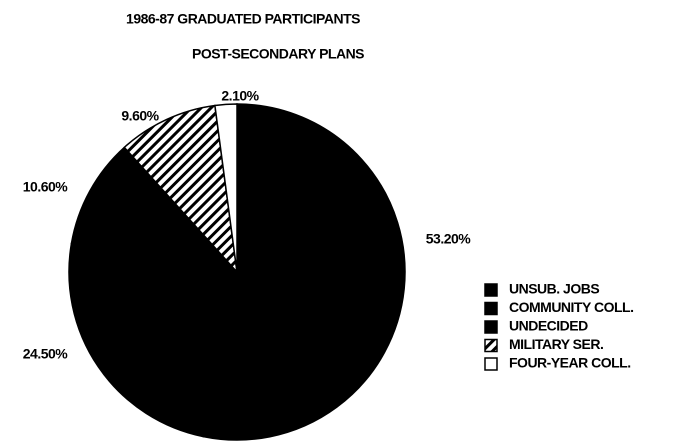  What do you see at coordinates (46, 187) in the screenshot?
I see `data-label: 10.60%` at bounding box center [46, 187].